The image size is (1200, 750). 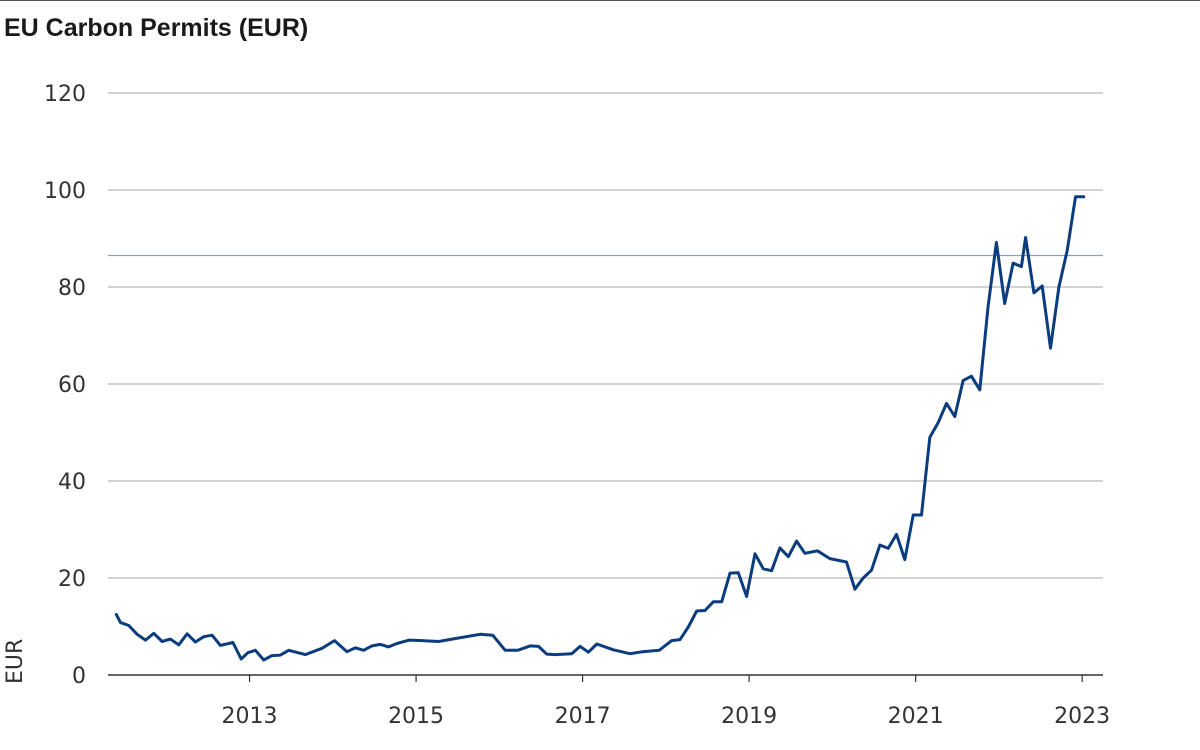 I want to click on y-tick-label-100: 100, so click(x=65, y=191).